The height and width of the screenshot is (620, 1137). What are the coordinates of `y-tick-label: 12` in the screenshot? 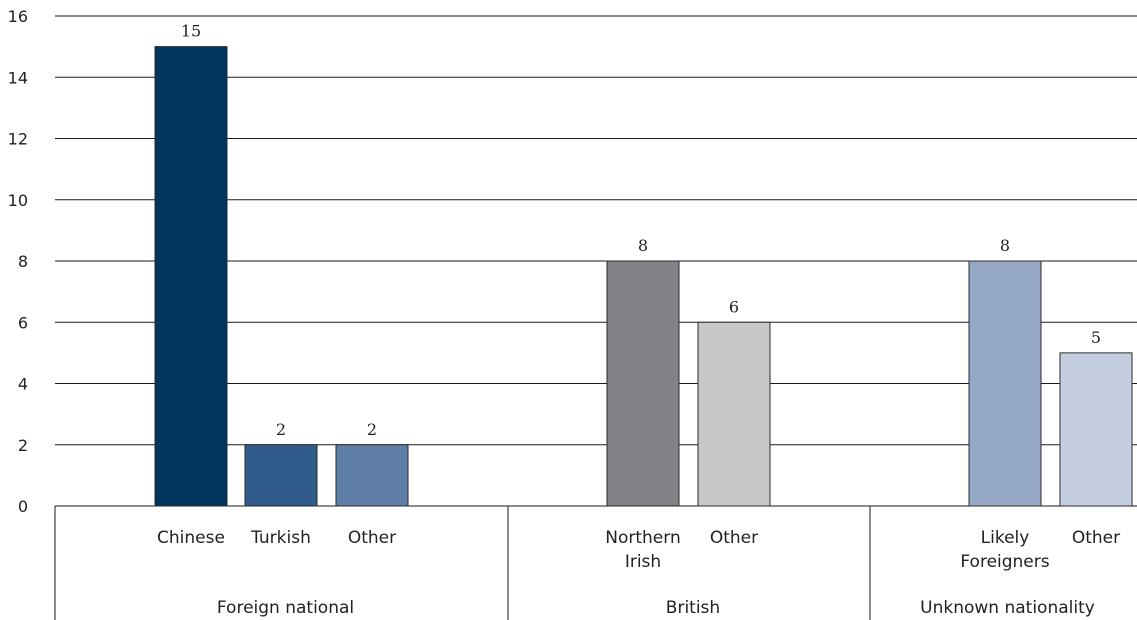 It's located at (18, 139).